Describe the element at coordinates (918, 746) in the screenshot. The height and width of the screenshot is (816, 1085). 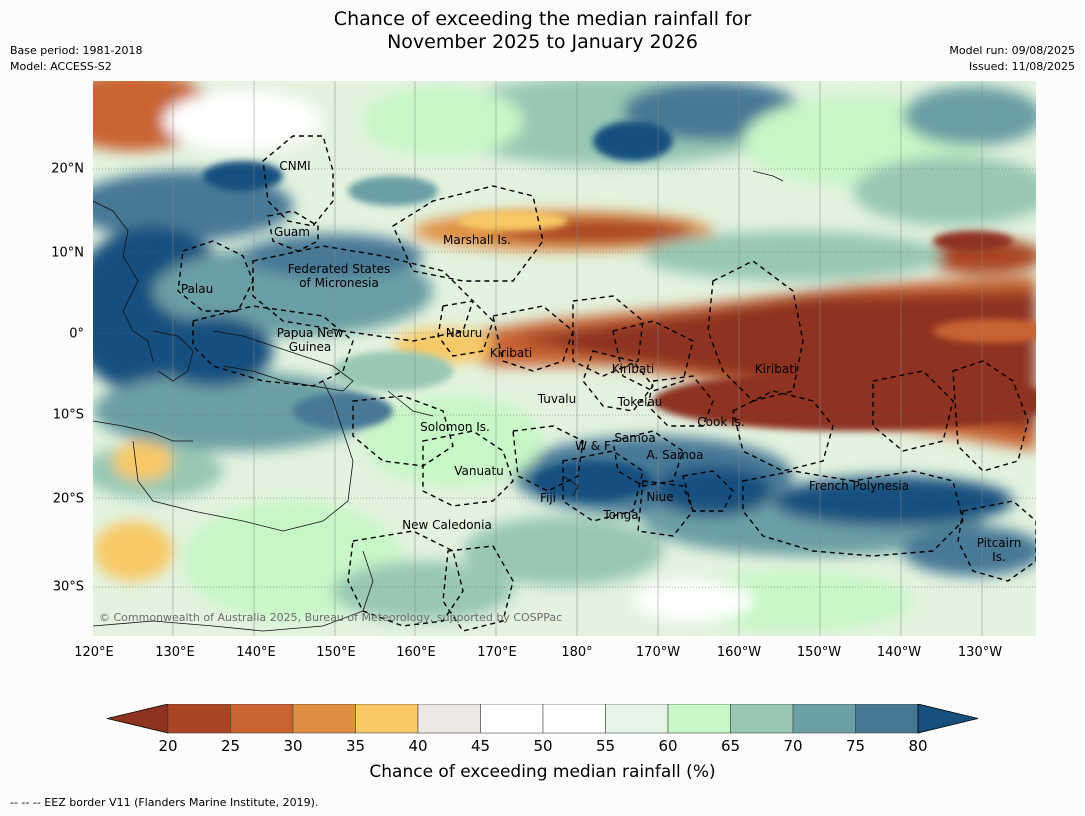
I see `colorbar-tick-label: 80` at that location.